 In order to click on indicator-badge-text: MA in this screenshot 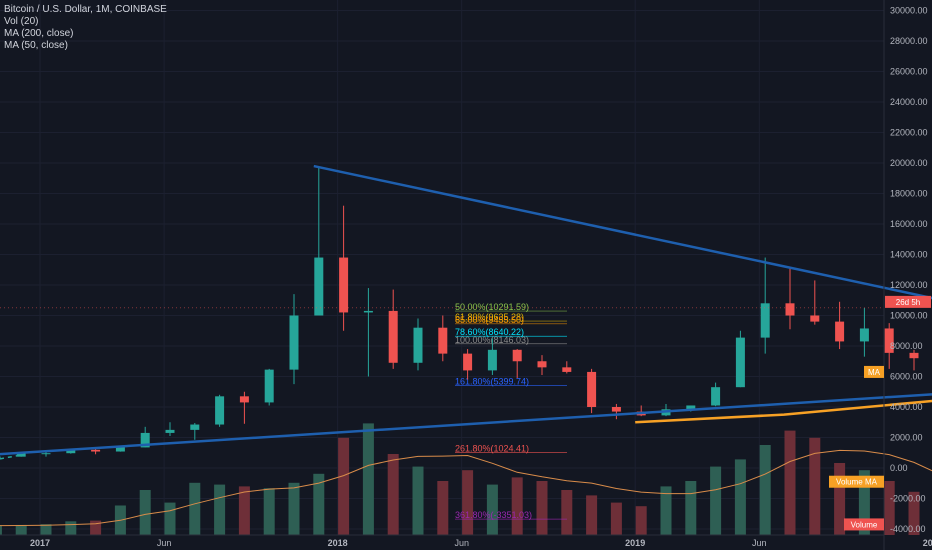, I will do `click(874, 372)`.